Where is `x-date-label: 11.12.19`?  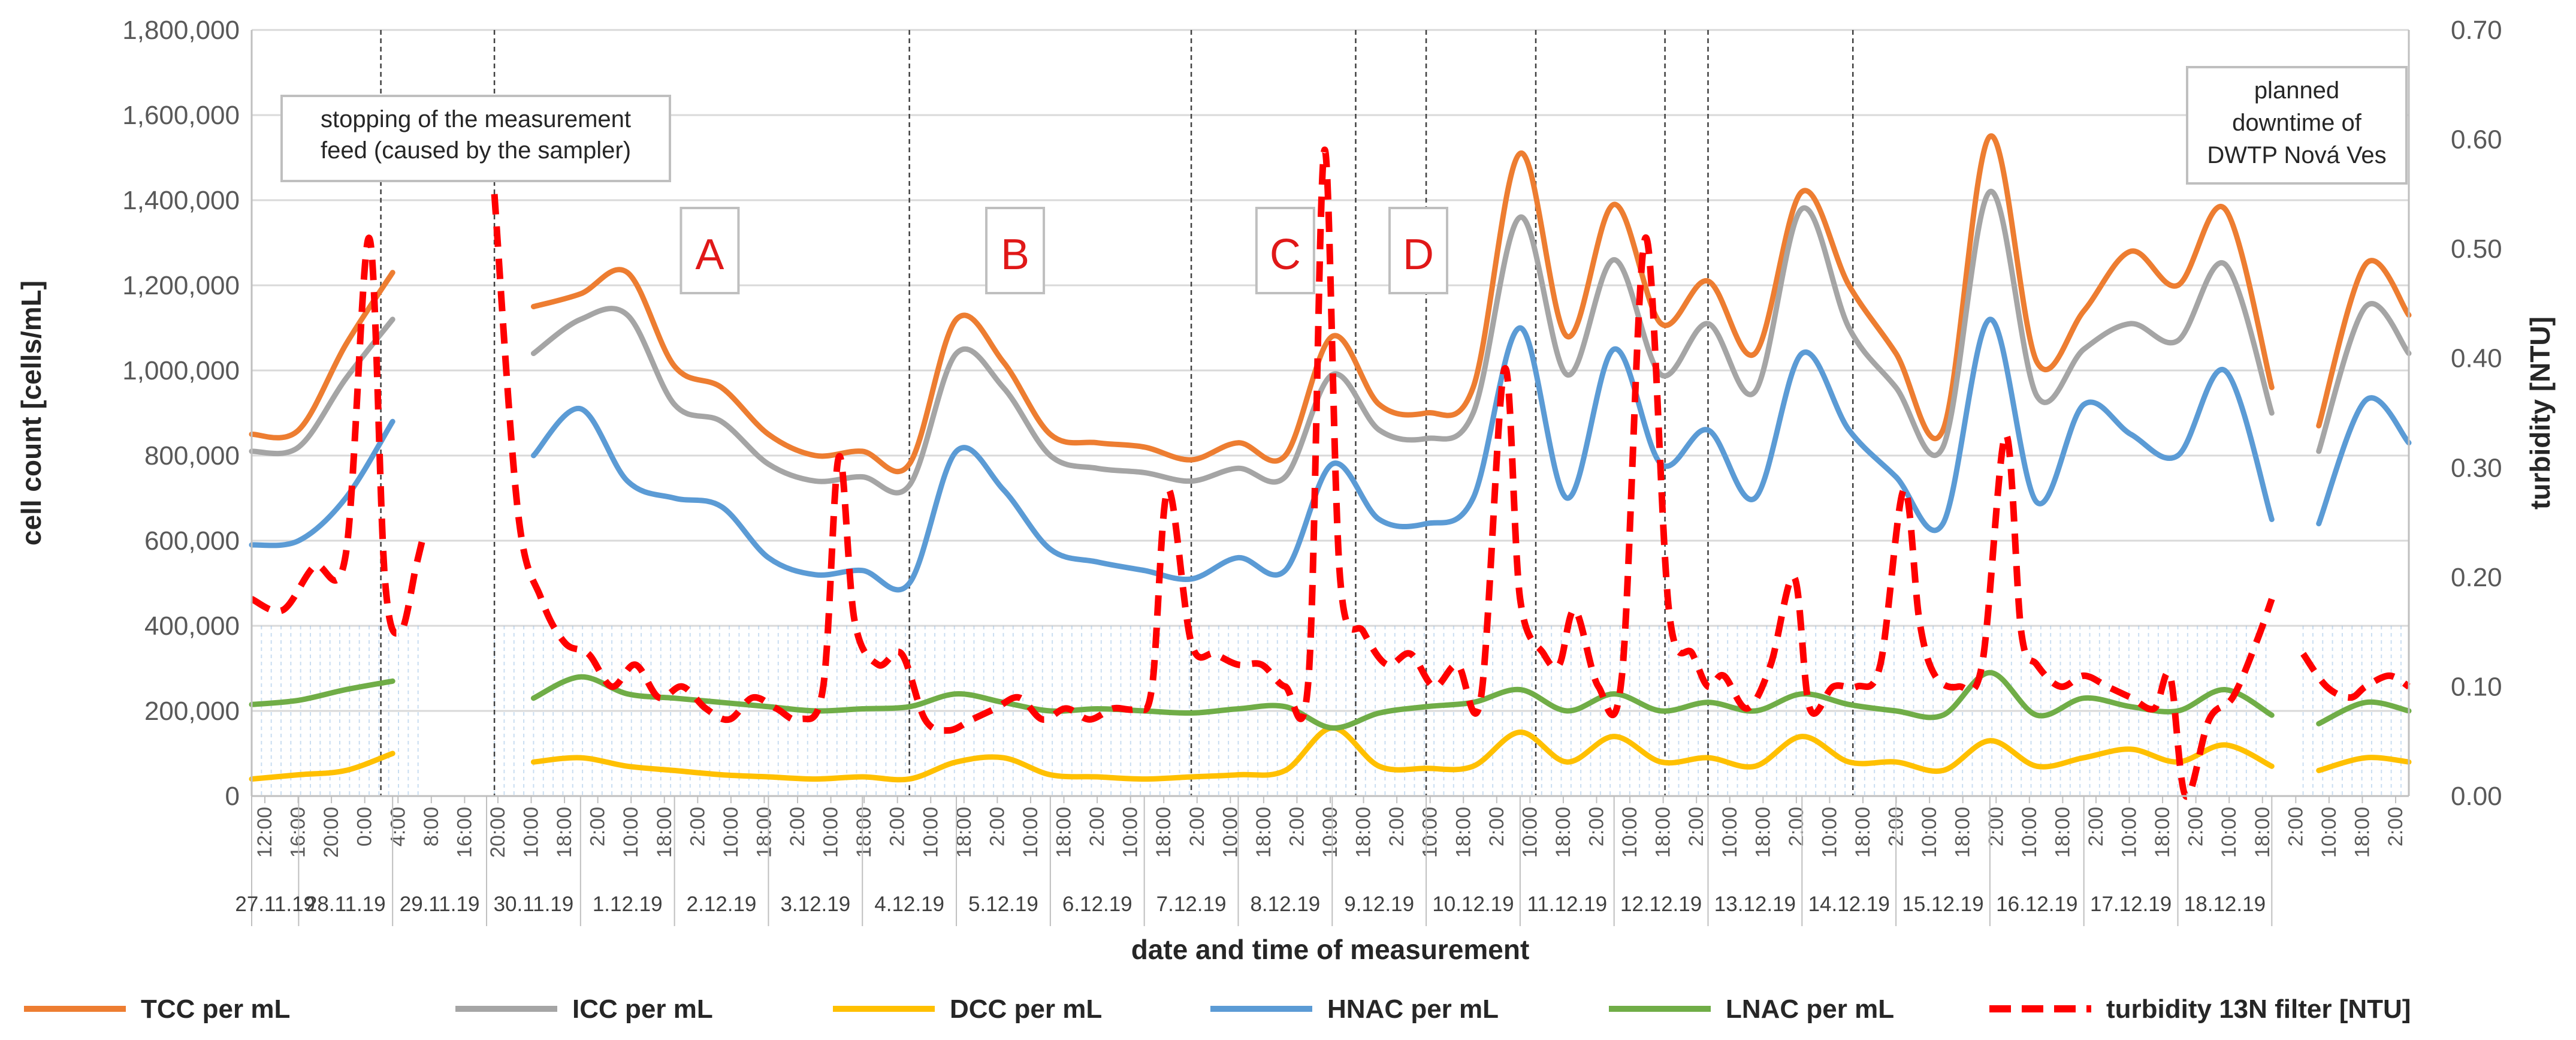
x-date-label: 11.12.19 is located at coordinates (1567, 904).